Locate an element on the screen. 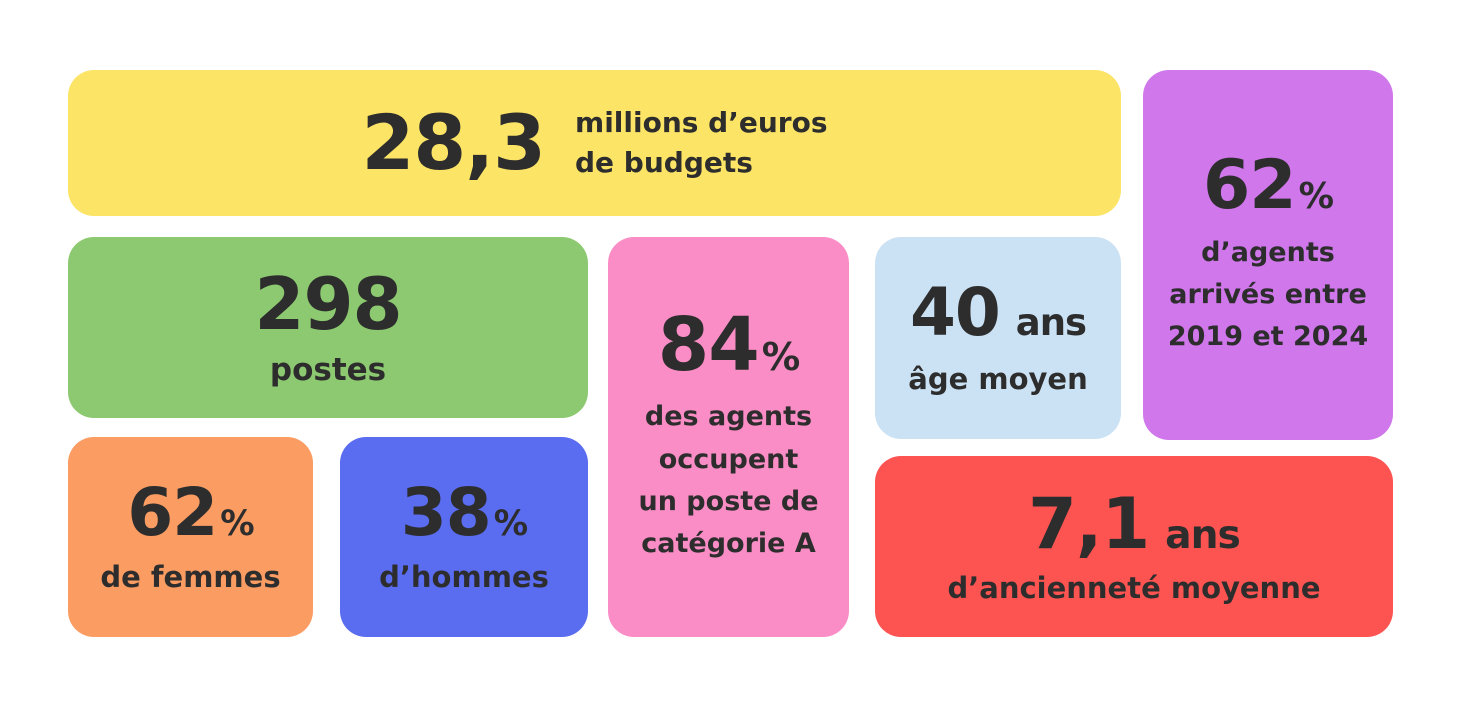  femmes-value-group: 62% is located at coordinates (190, 513).